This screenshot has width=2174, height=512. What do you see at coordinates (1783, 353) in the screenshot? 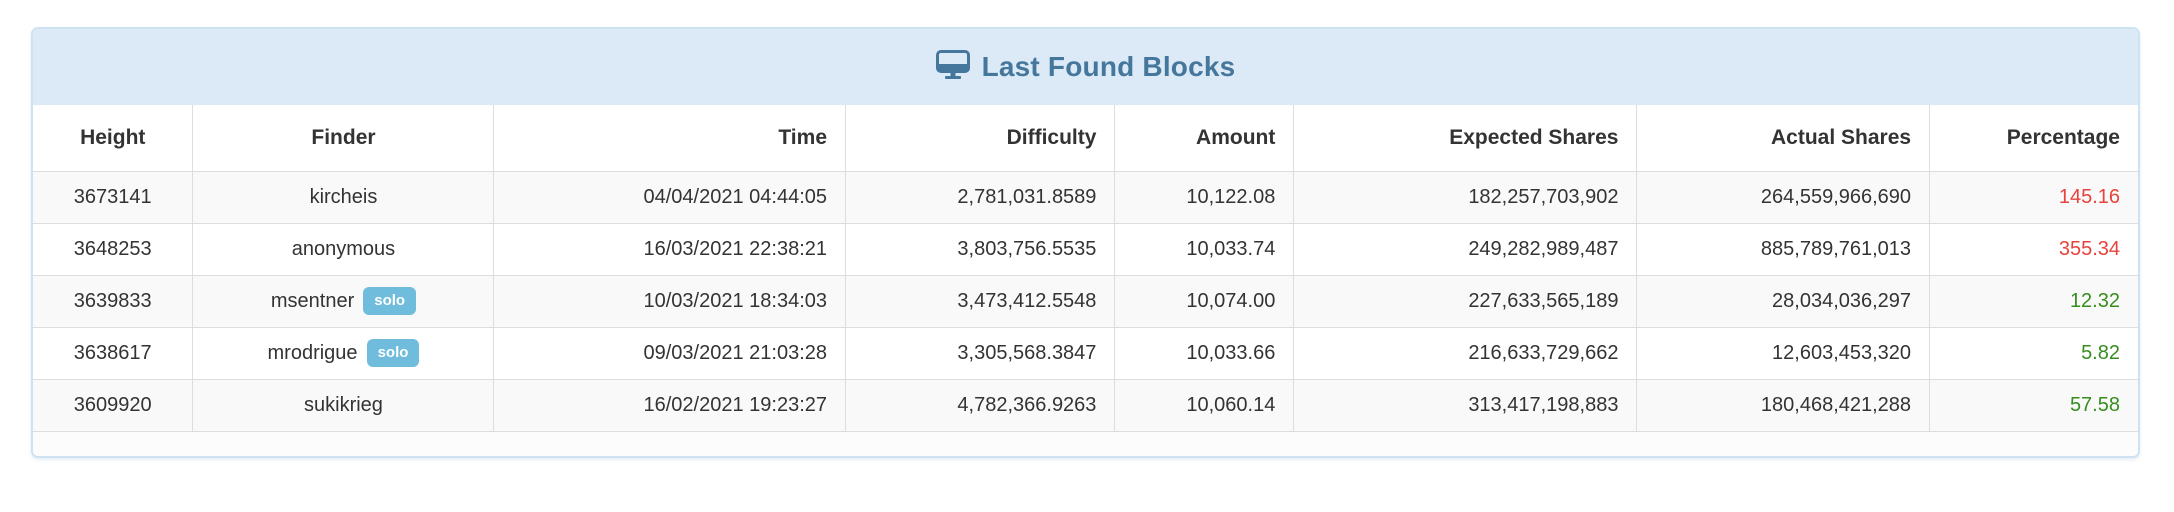
I see `cell-actual_shares: 12,603,453,320` at bounding box center [1783, 353].